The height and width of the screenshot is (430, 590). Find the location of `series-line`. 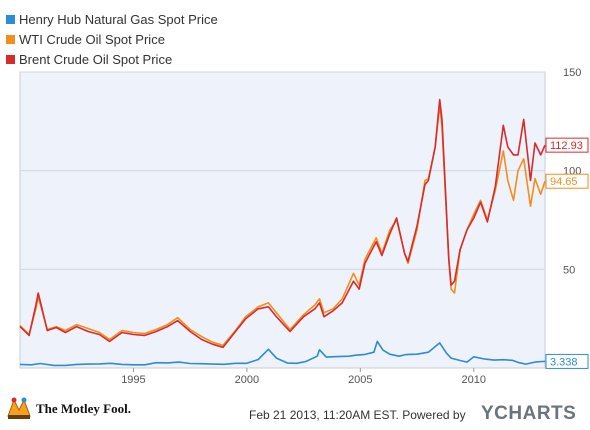

series-line is located at coordinates (282, 353).